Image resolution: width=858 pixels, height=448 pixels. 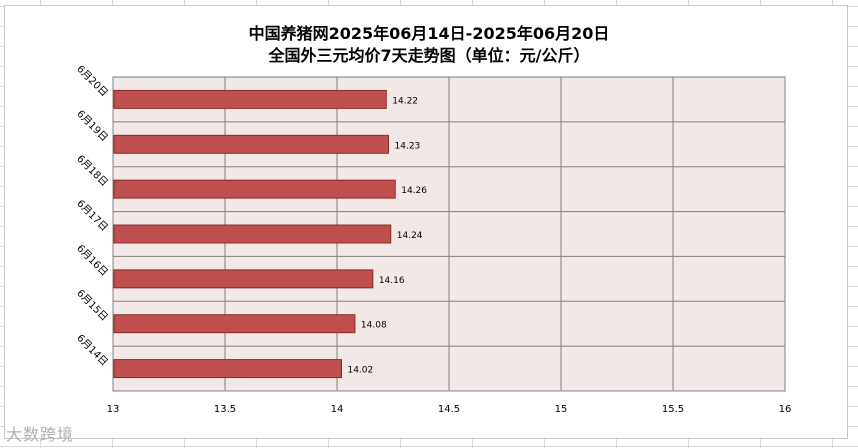 I want to click on x-tick-label: 16, so click(x=785, y=409).